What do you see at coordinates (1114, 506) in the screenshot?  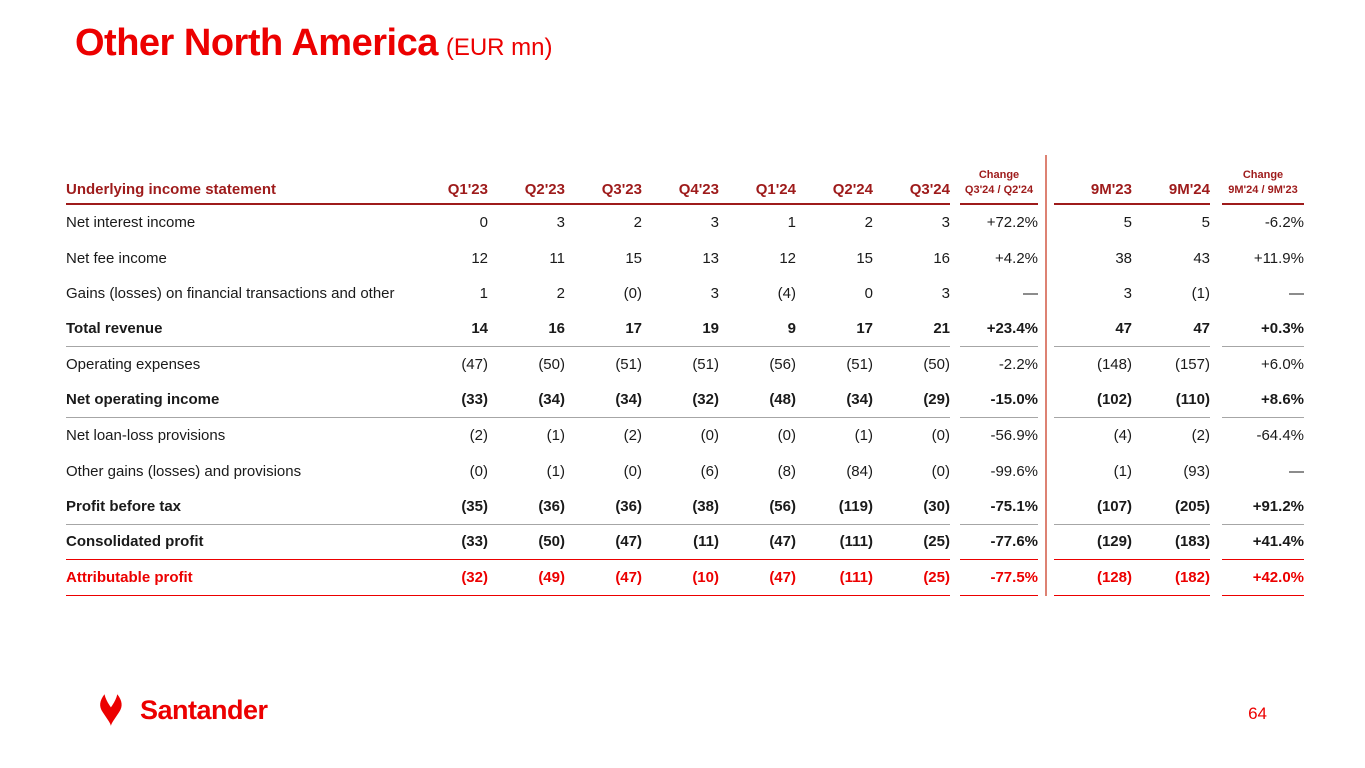 I see `period-value: (107)` at bounding box center [1114, 506].